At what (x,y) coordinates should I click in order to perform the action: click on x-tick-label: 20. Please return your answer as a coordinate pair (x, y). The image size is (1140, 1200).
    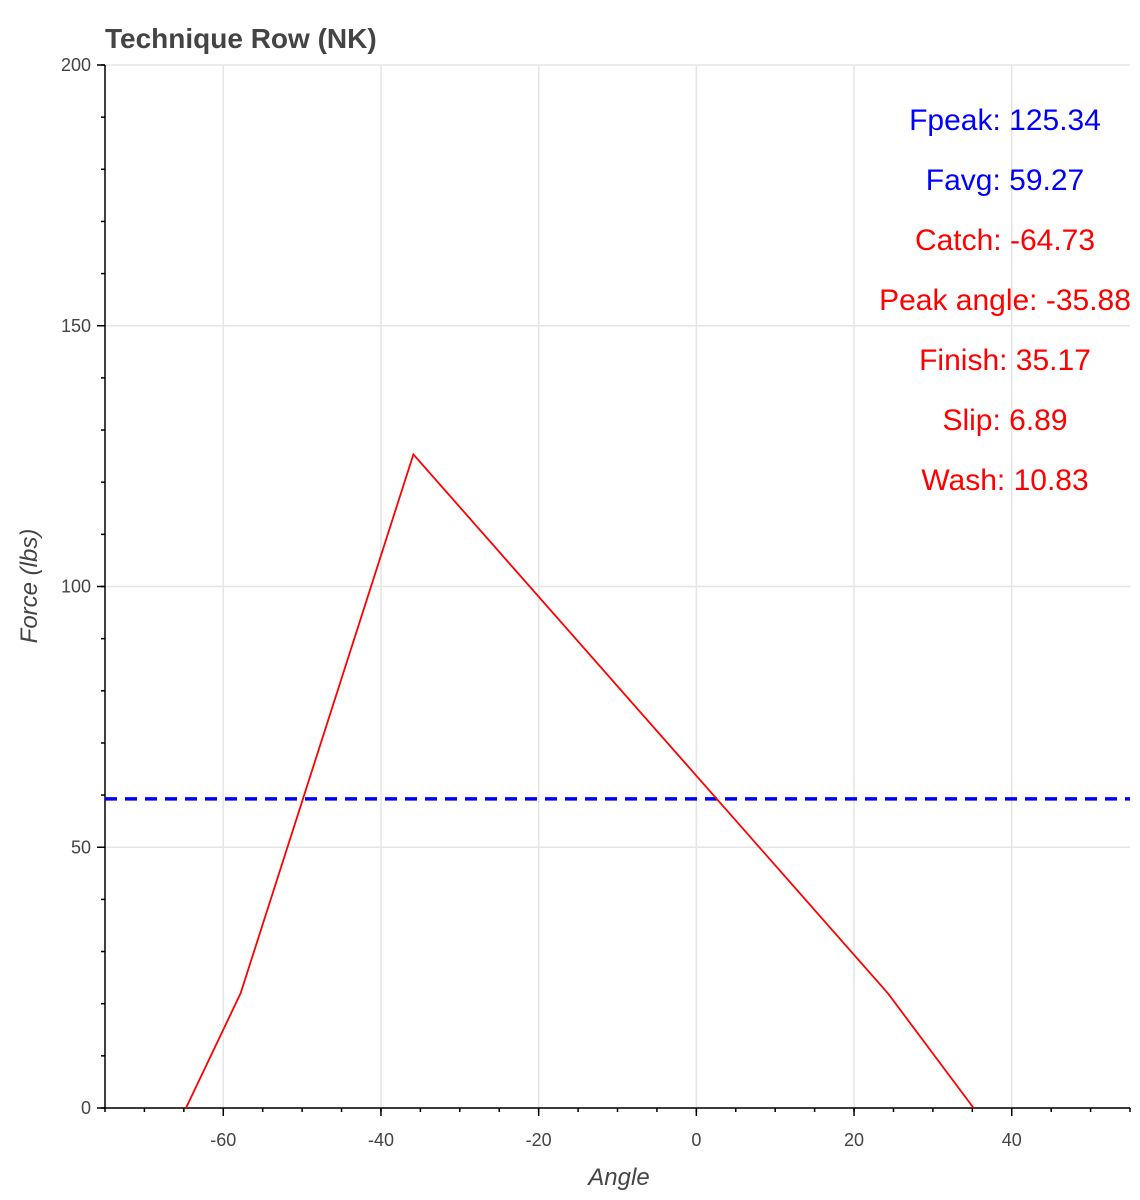
    Looking at the image, I should click on (854, 1140).